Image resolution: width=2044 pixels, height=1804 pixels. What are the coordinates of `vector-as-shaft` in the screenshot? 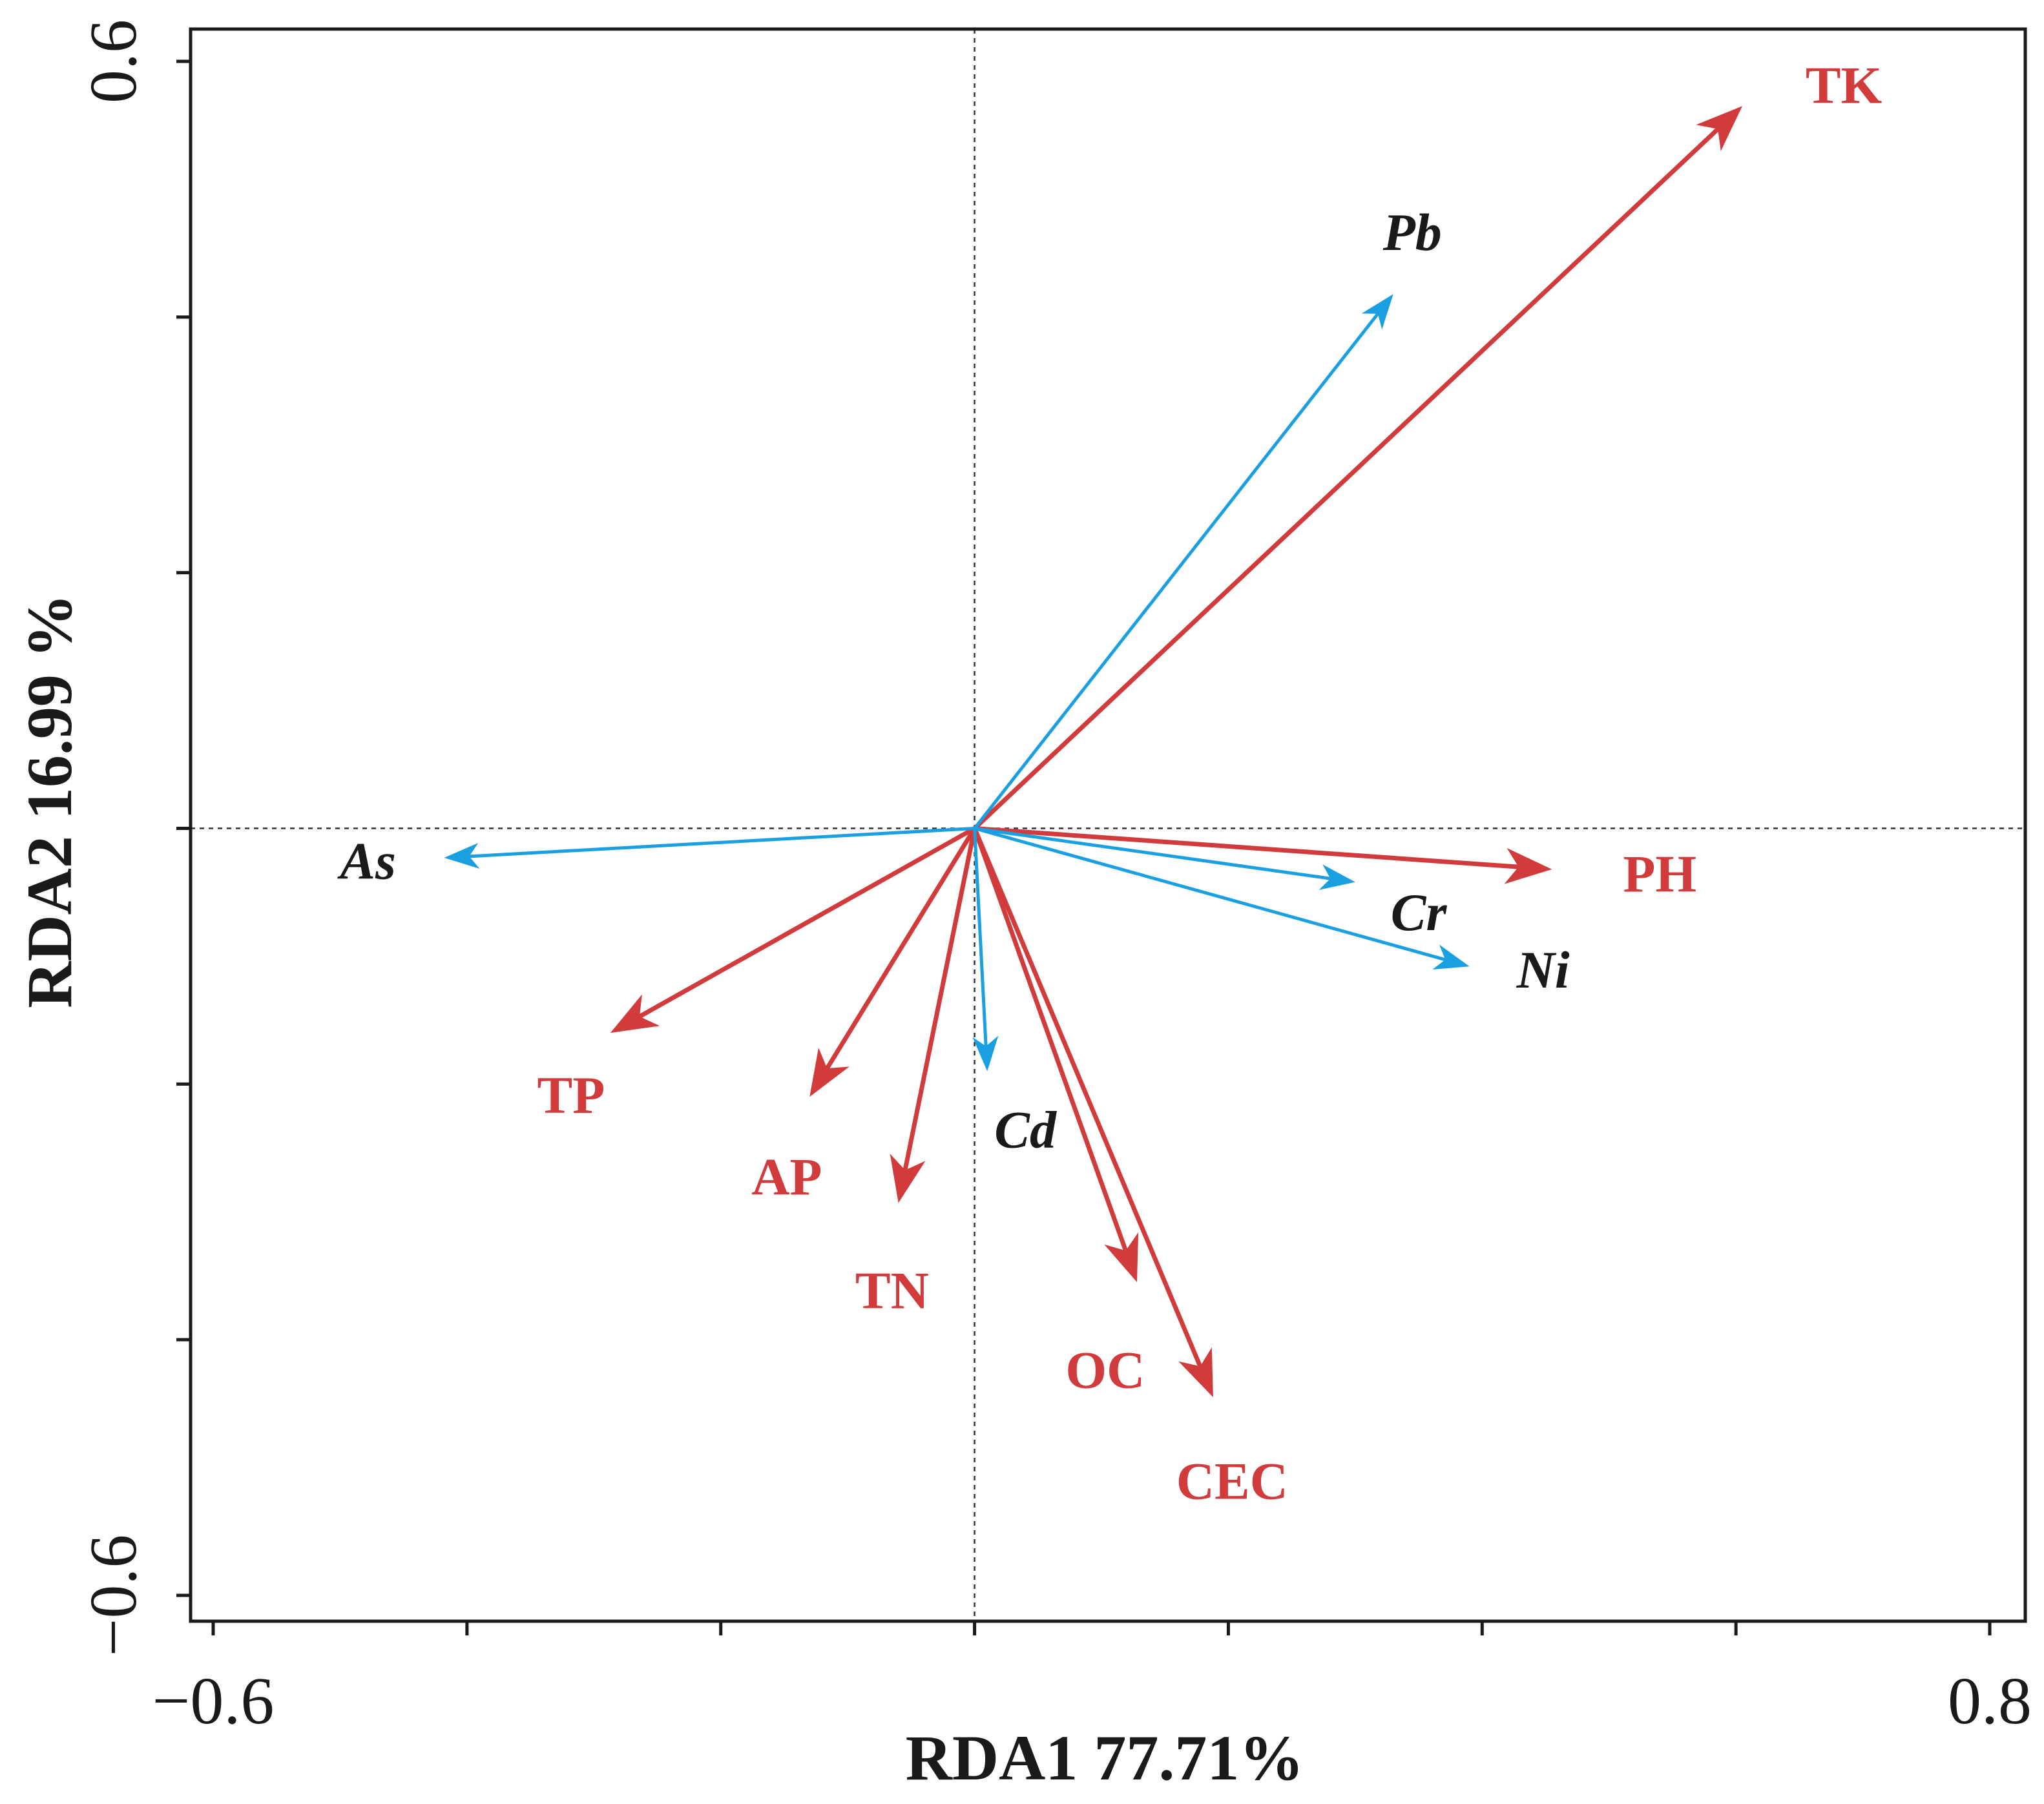 It's located at (722, 842).